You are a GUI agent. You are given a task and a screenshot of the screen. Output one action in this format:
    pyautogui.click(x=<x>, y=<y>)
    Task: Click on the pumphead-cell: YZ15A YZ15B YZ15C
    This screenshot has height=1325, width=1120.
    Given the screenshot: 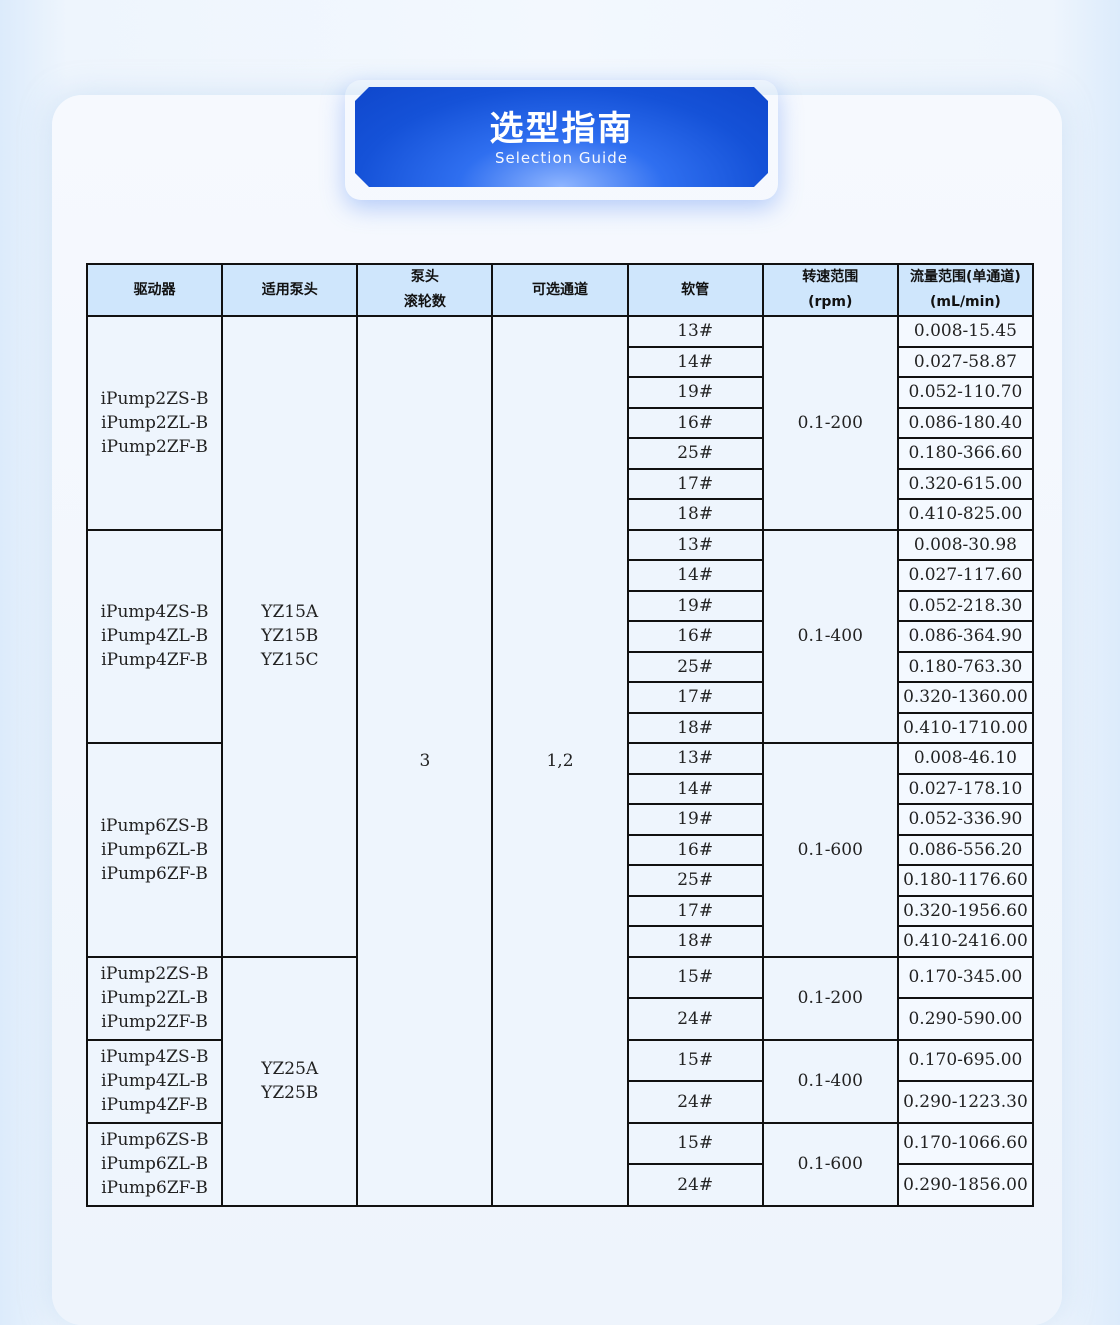 What is the action you would take?
    pyautogui.click(x=290, y=636)
    